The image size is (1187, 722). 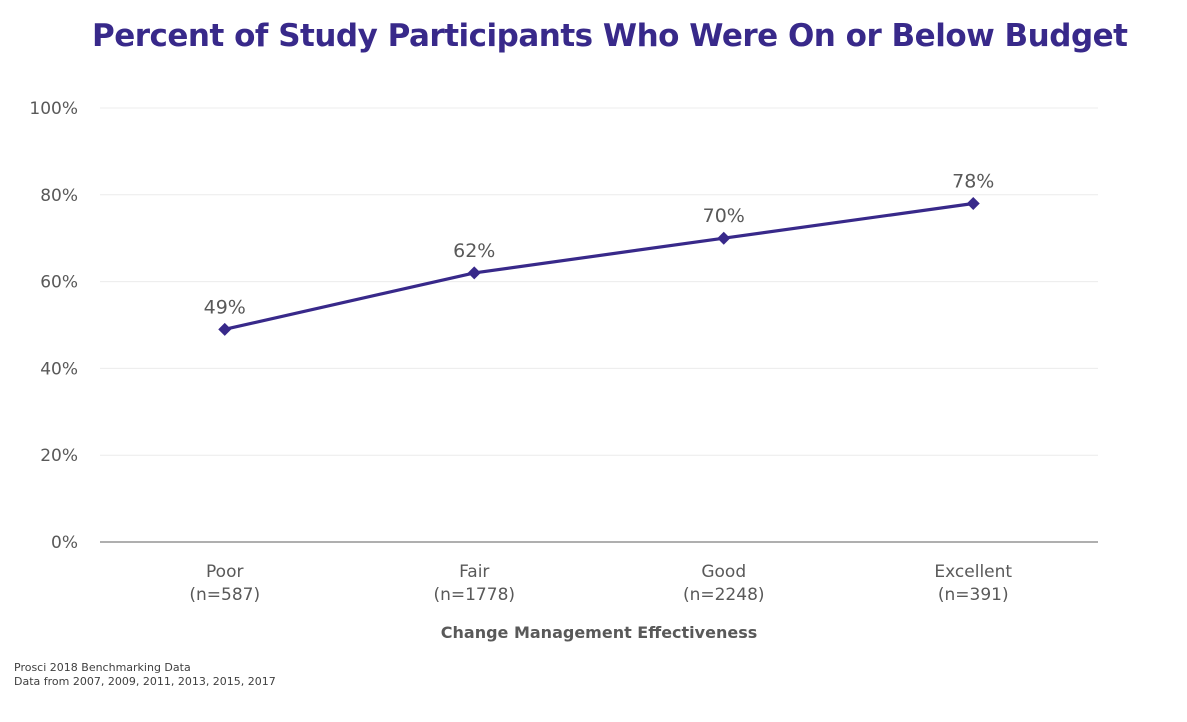 I want to click on y-tick-label: 0%, so click(x=64, y=543).